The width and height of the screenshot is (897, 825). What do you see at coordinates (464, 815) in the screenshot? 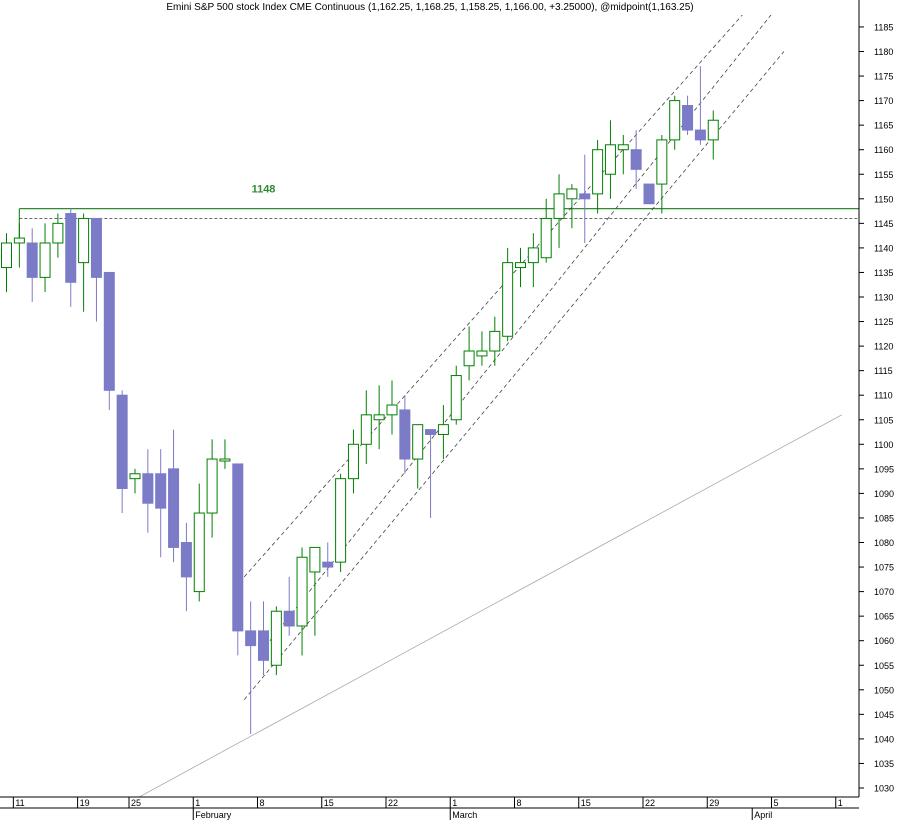
I see `month-label-March: March` at bounding box center [464, 815].